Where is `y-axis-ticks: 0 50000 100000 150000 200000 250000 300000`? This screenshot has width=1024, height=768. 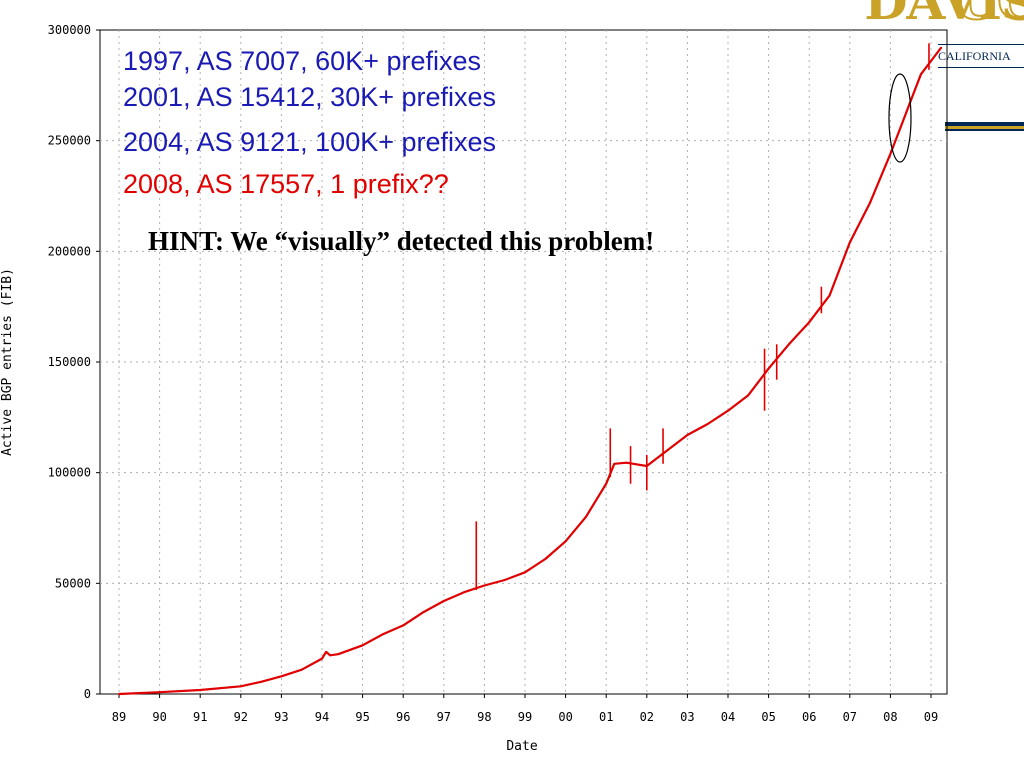
y-axis-ticks: 0 50000 100000 150000 200000 250000 300000 is located at coordinates (74, 362).